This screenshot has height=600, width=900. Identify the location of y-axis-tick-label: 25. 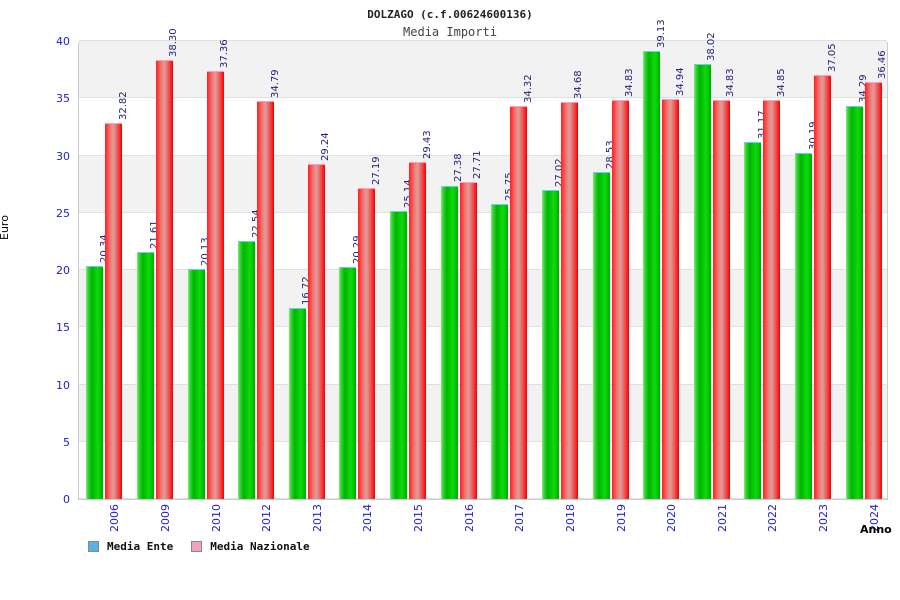
(63, 213).